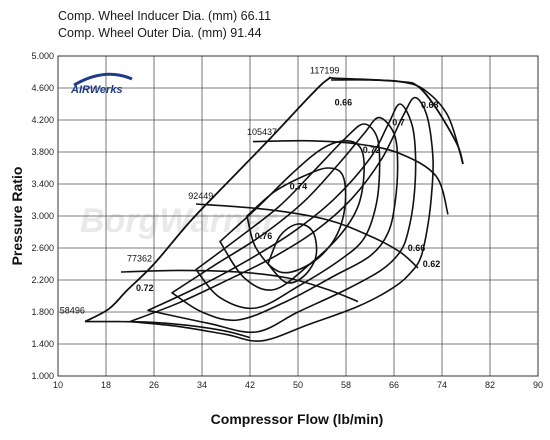 The image size is (550, 440). Describe the element at coordinates (346, 385) in the screenshot. I see `x-tick-label: 58` at that location.